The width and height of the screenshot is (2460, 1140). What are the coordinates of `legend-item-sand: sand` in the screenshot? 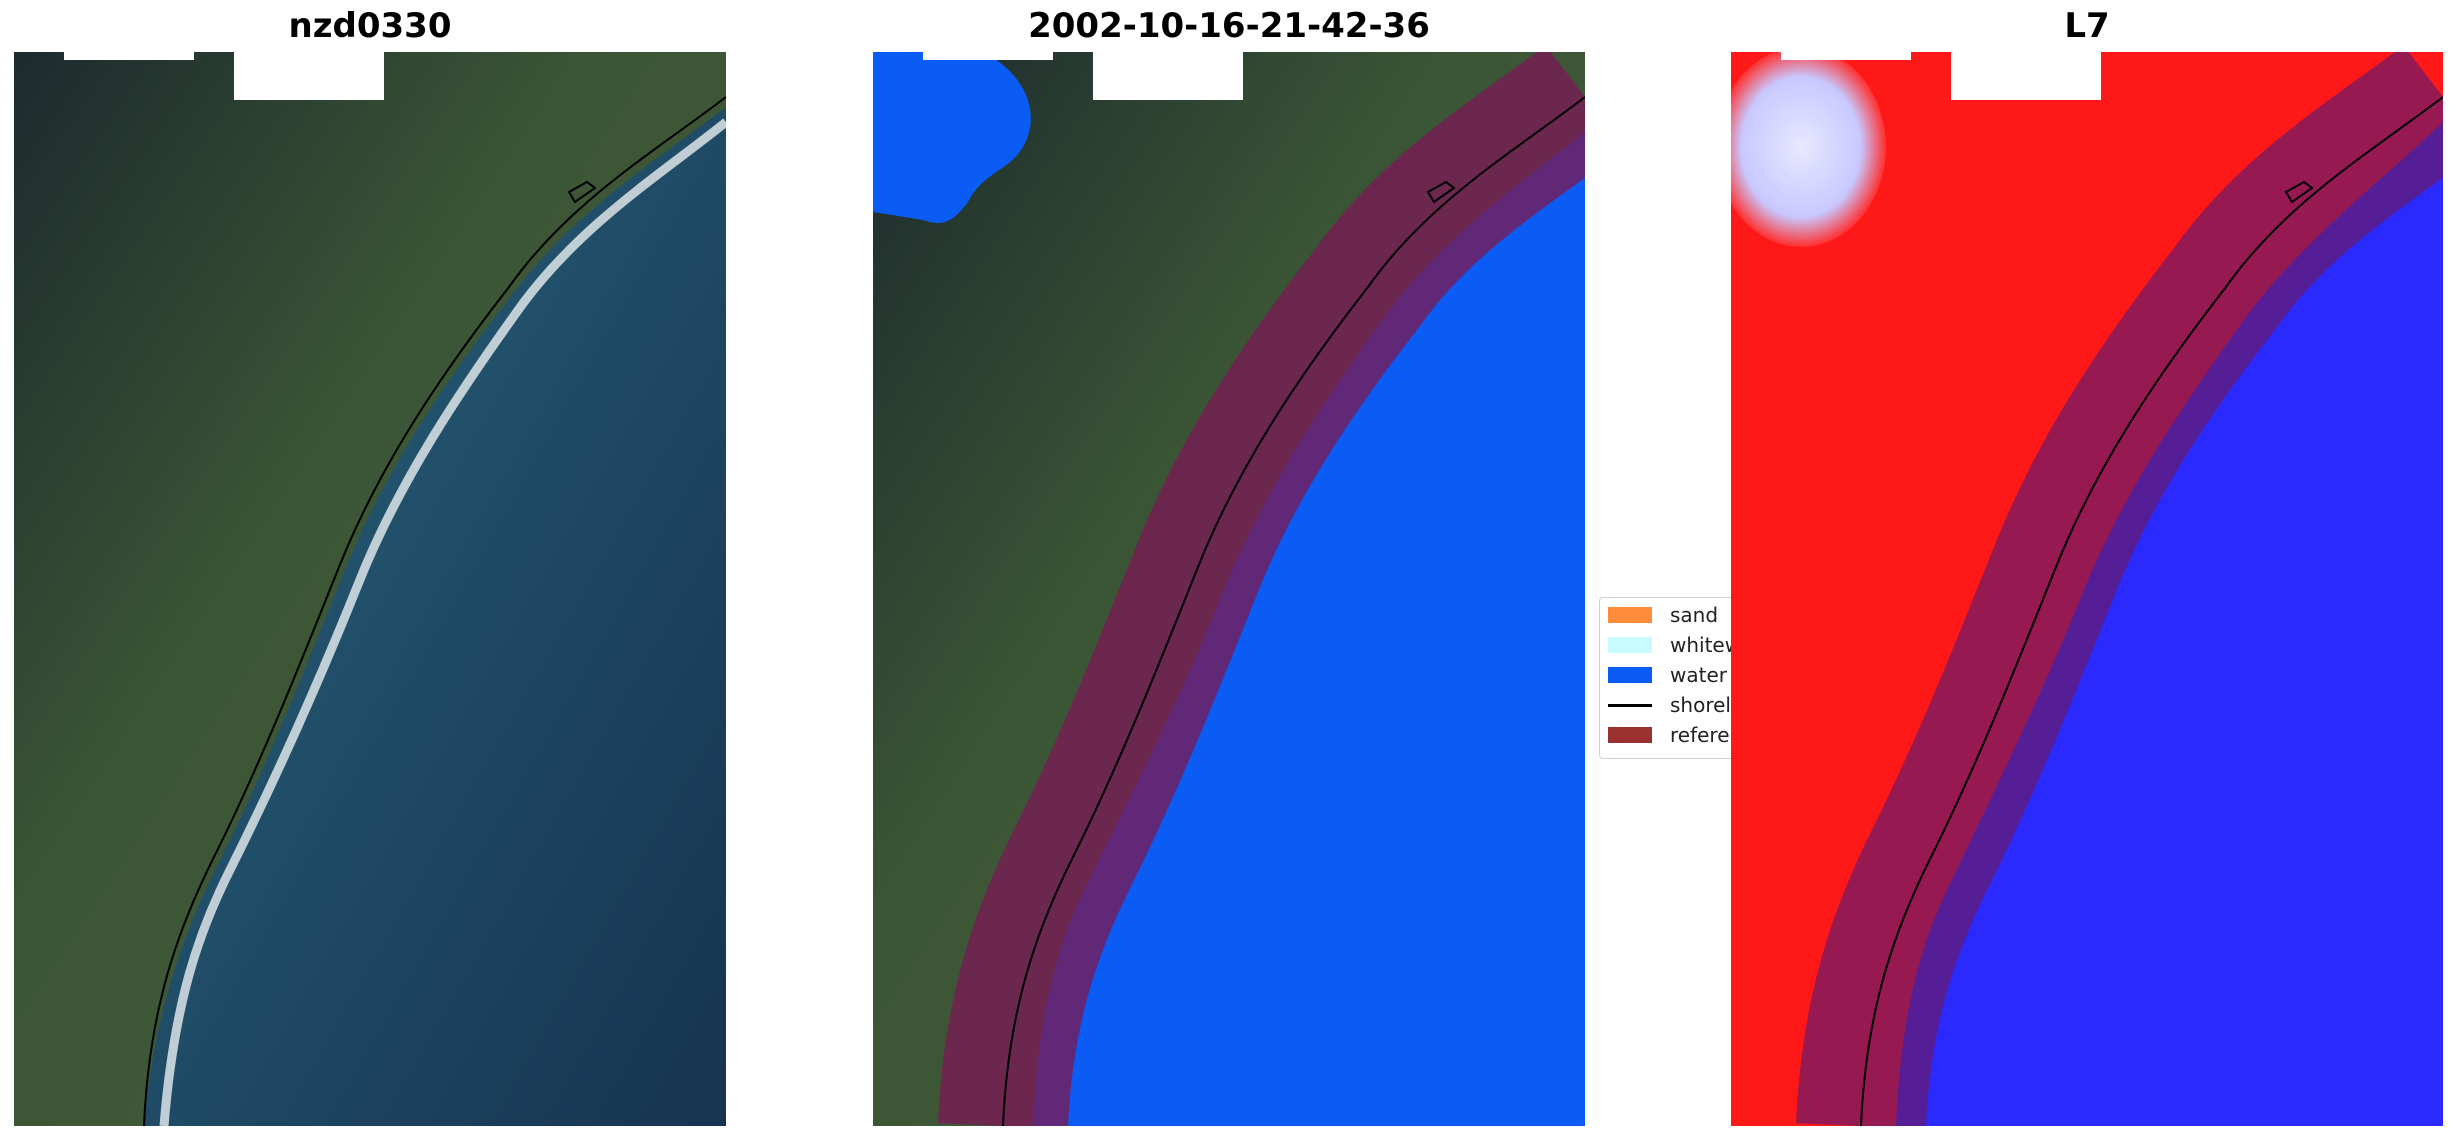 It's located at (1663, 615).